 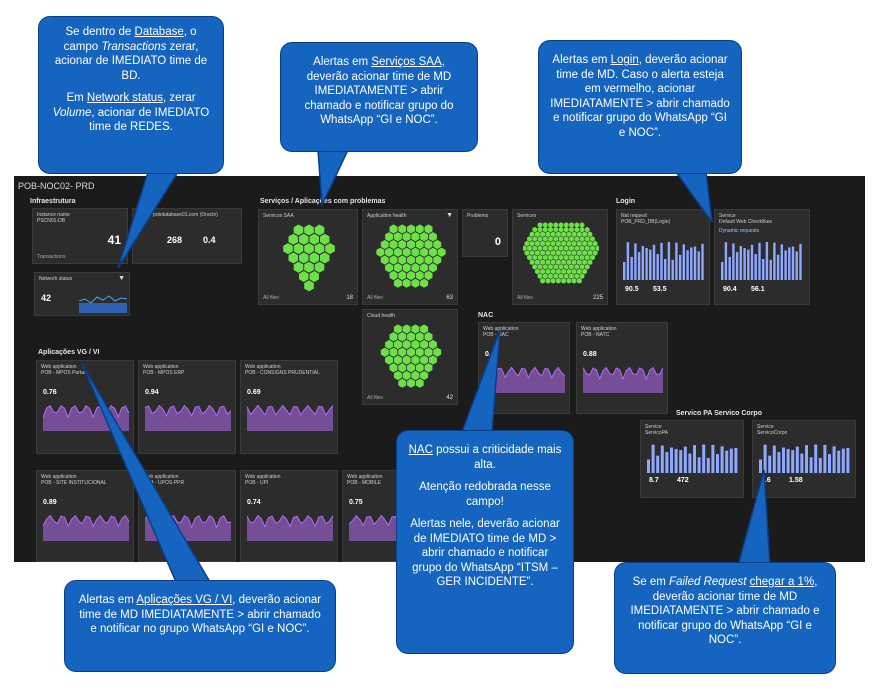 What do you see at coordinates (80, 236) in the screenshot?
I see `infra-tile-database: Instance name PSCN01-DB 41 Transactions` at bounding box center [80, 236].